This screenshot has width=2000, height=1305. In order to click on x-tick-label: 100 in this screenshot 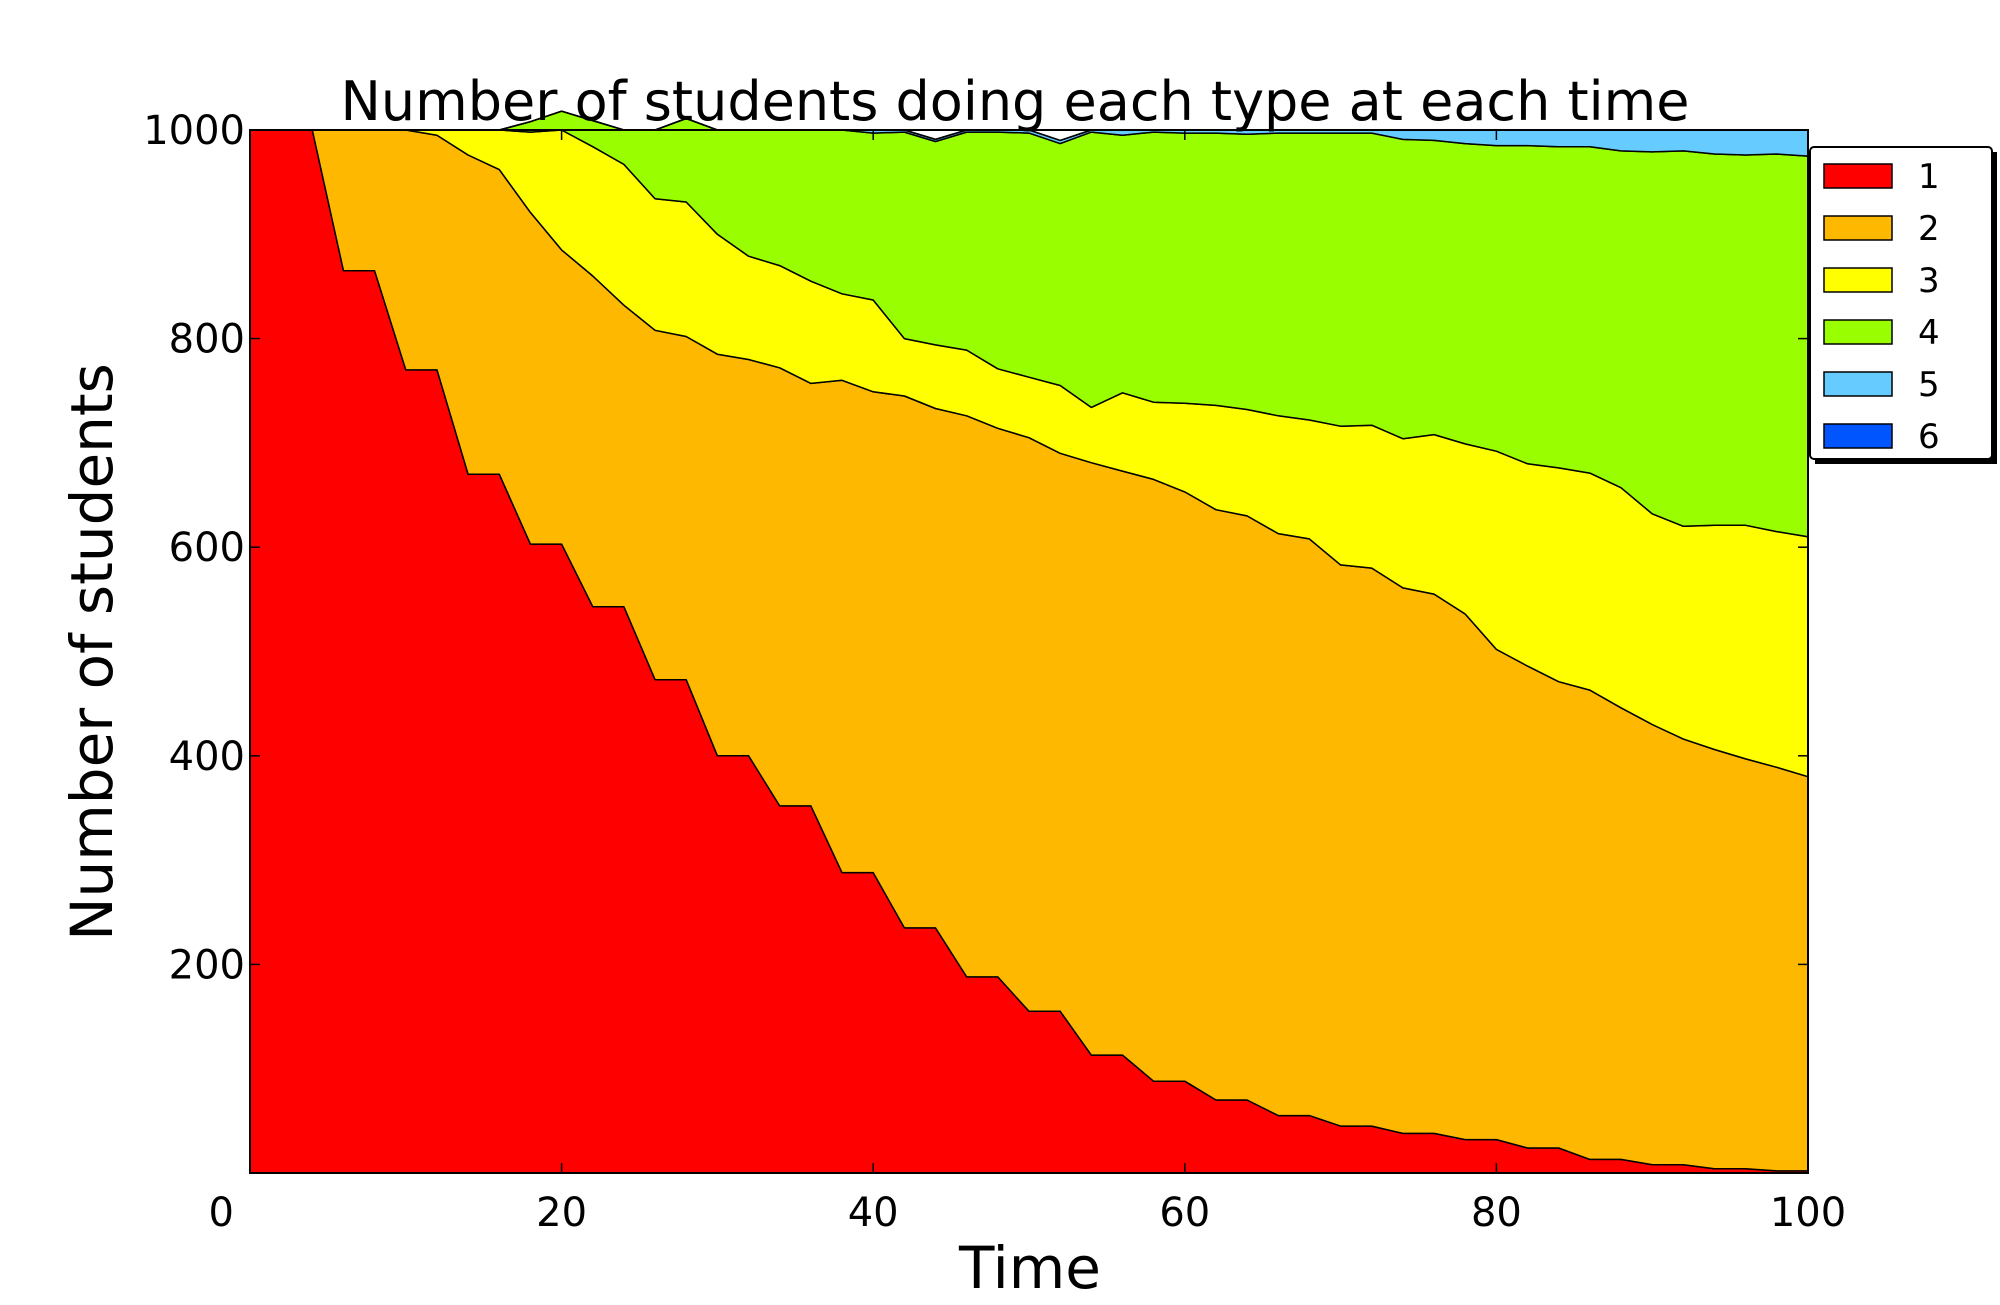, I will do `click(1808, 1213)`.